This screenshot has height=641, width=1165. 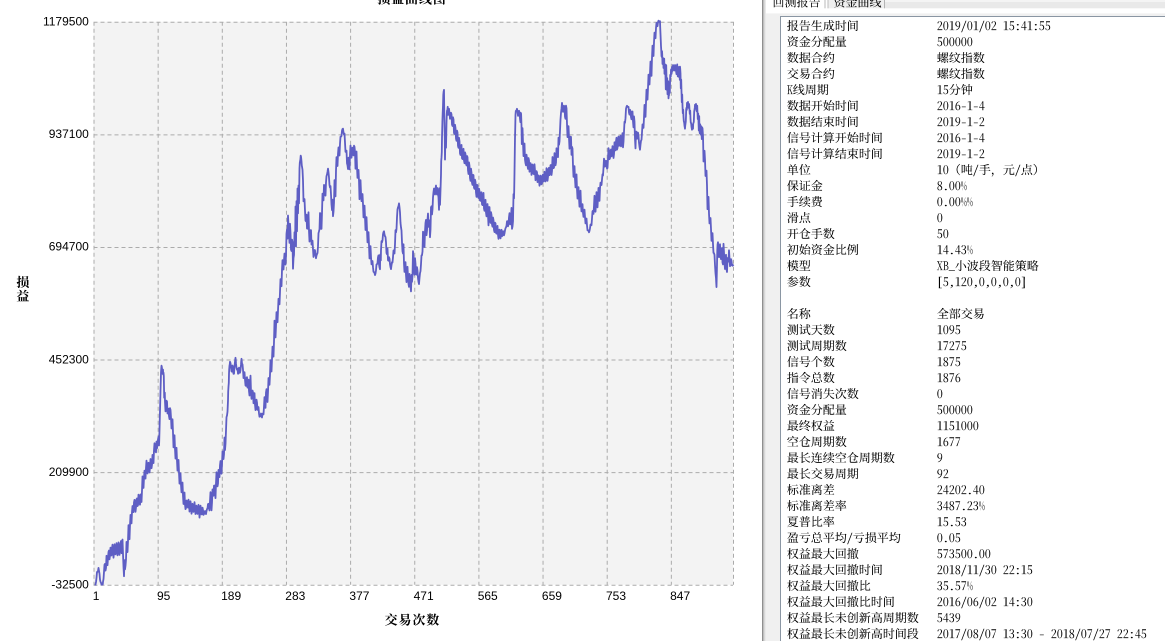 I want to click on svg-text: 189, so click(x=231, y=596).